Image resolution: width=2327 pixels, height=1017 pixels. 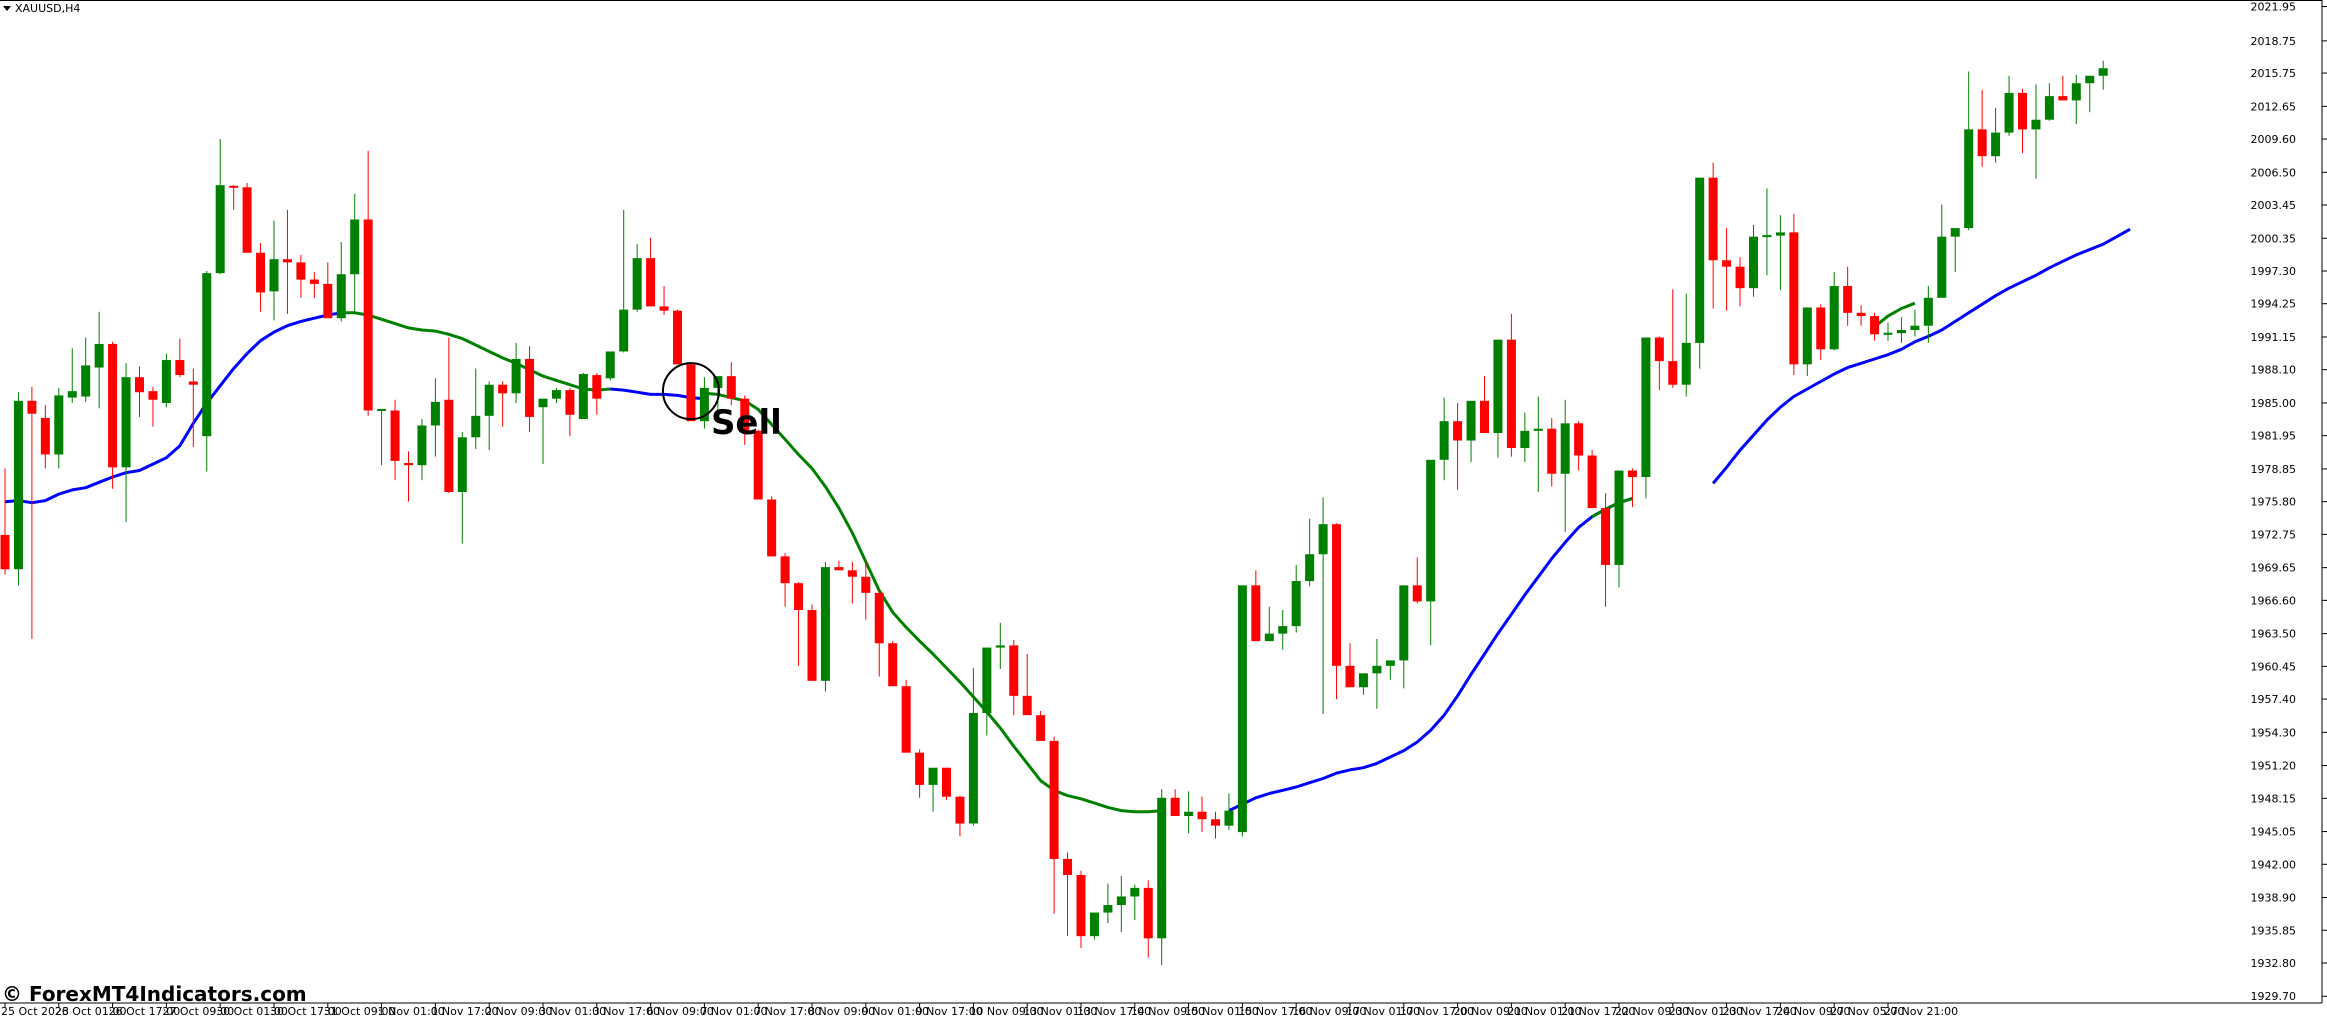 What do you see at coordinates (1006, 1011) in the screenshot?
I see `time-tick-label: 10 Nov 09:00` at bounding box center [1006, 1011].